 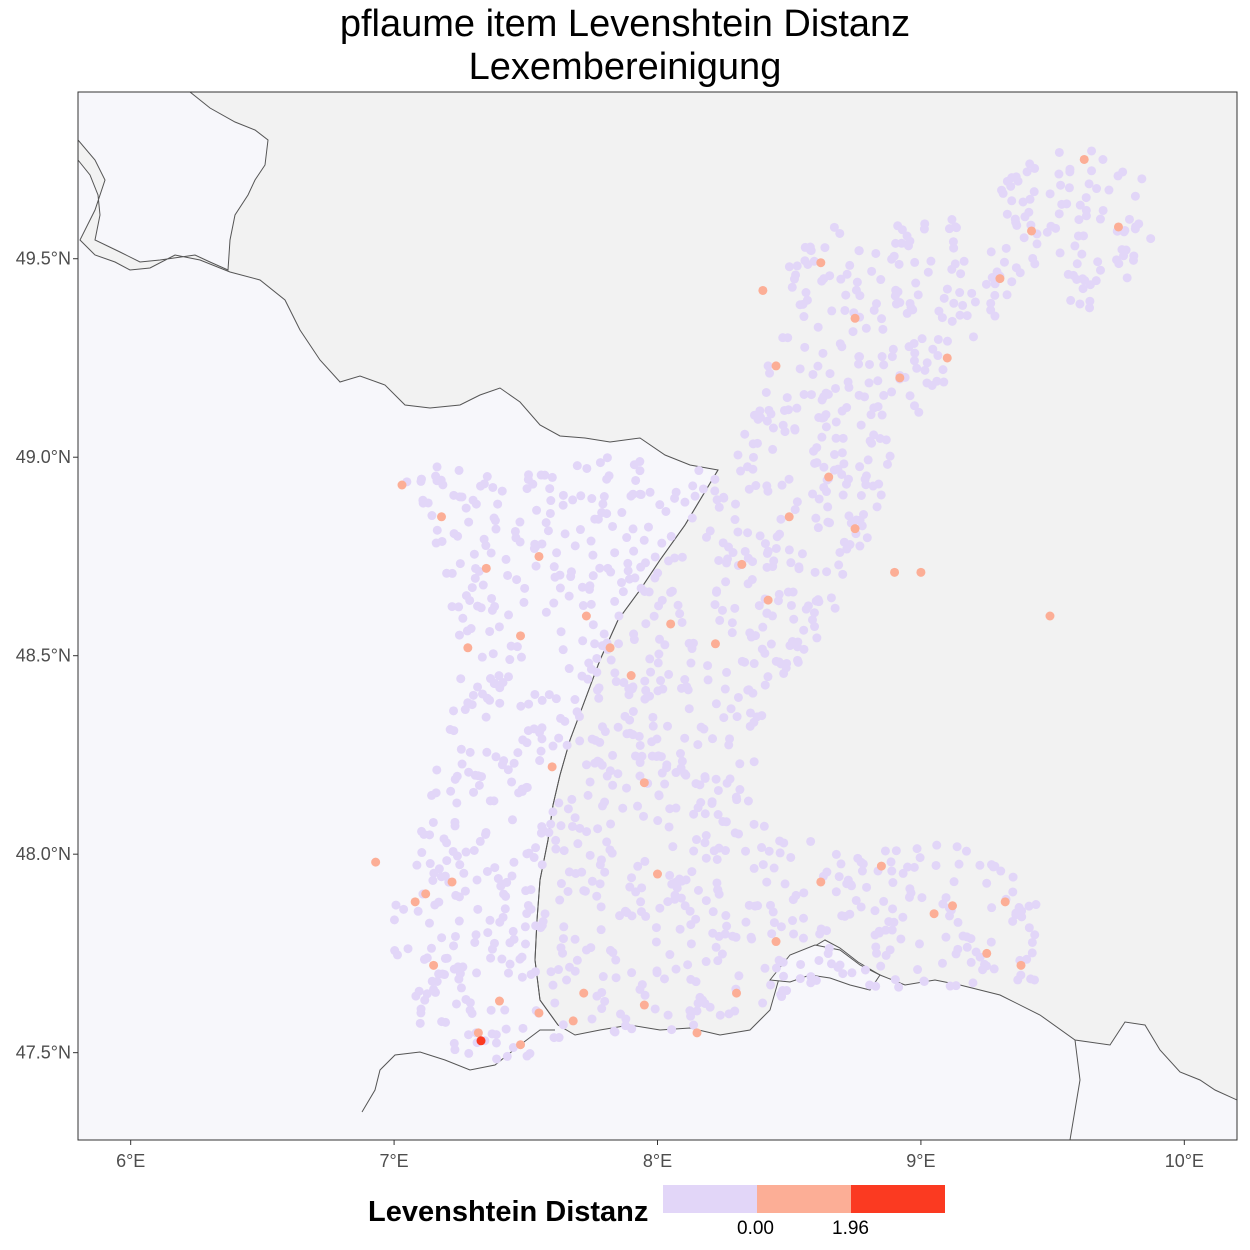 I want to click on legend-swatch-low, so click(x=710, y=1199).